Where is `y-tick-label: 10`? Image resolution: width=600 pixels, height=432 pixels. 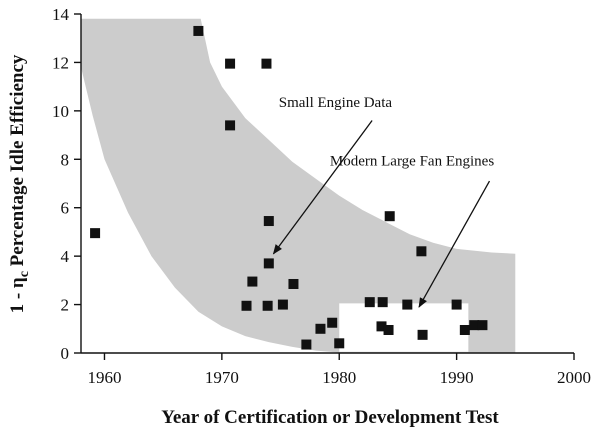 y-tick-label: 10 is located at coordinates (60, 111).